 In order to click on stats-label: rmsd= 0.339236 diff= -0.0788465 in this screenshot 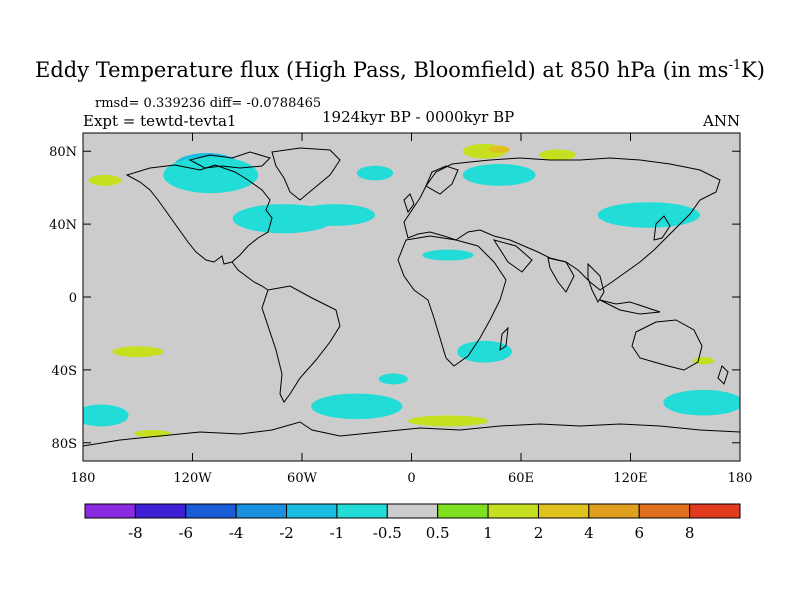, I will do `click(208, 103)`.